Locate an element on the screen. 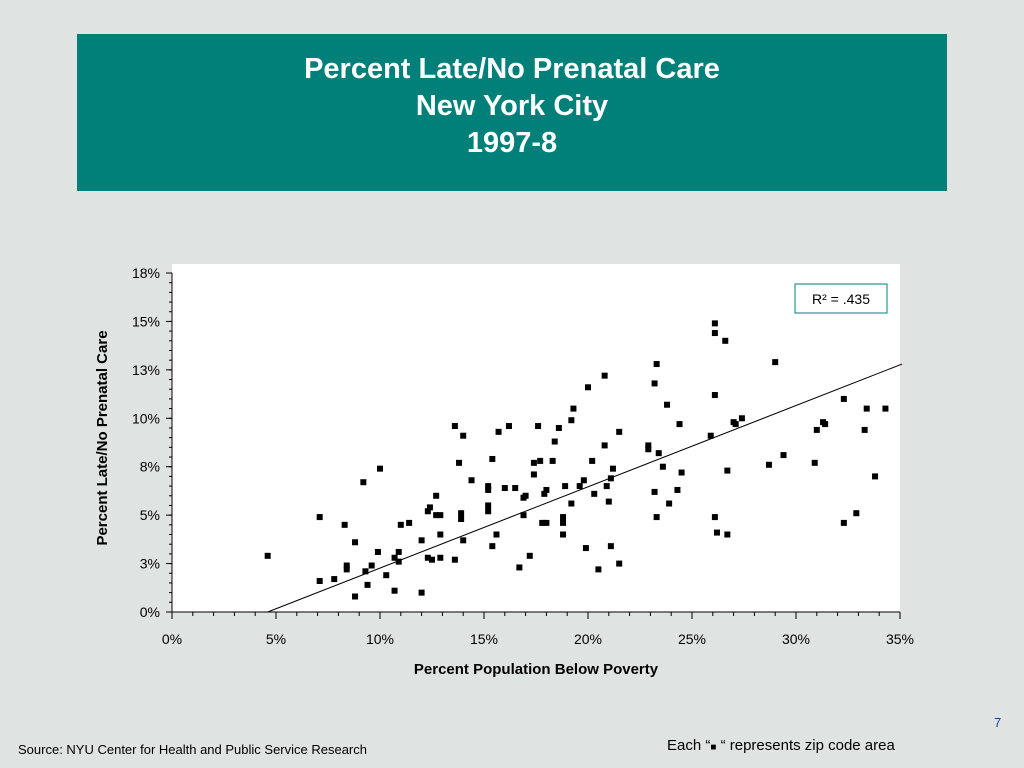 The image size is (1024, 768). y-tick-label: 18% is located at coordinates (146, 273).